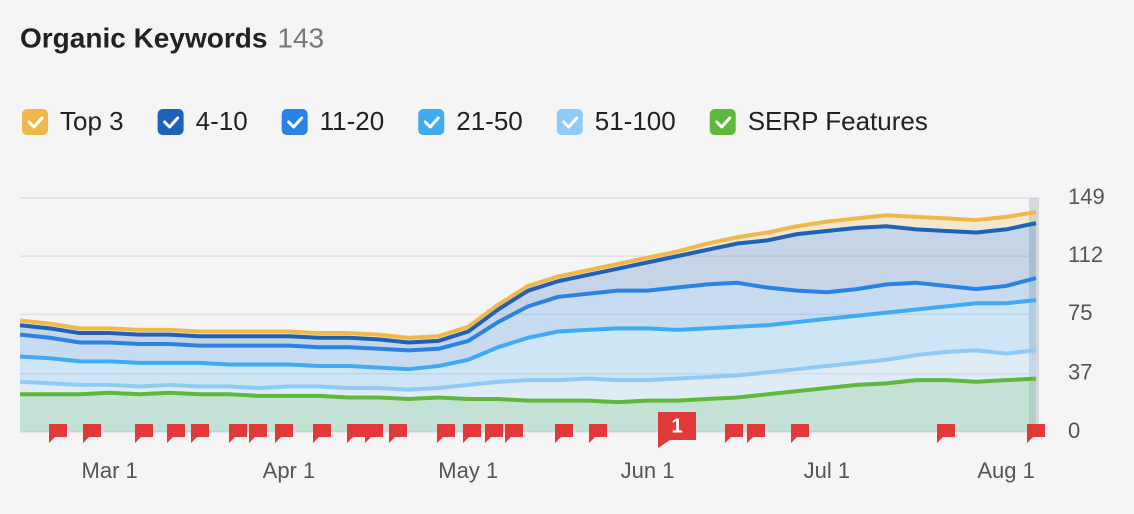  Describe the element at coordinates (827, 470) in the screenshot. I see `x-tick-label: Jul 1` at that location.